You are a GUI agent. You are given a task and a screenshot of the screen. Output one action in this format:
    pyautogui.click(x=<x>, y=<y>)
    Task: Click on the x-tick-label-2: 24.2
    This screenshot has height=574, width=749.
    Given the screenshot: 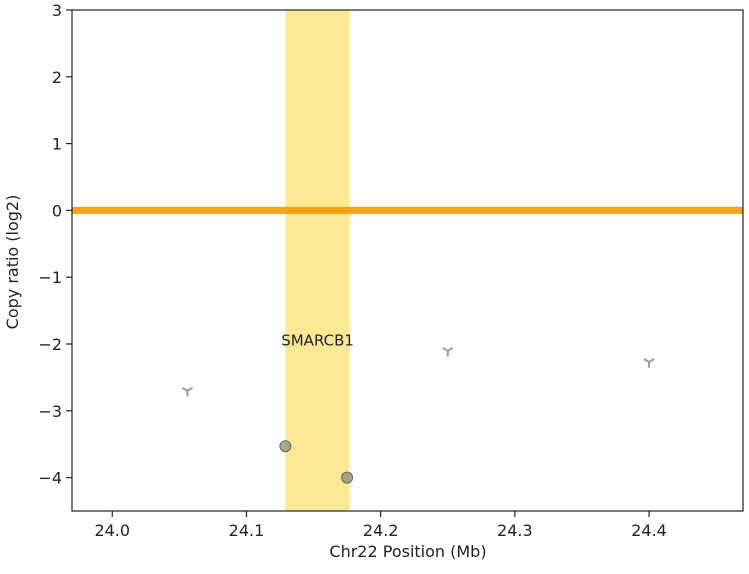 What is the action you would take?
    pyautogui.click(x=381, y=530)
    